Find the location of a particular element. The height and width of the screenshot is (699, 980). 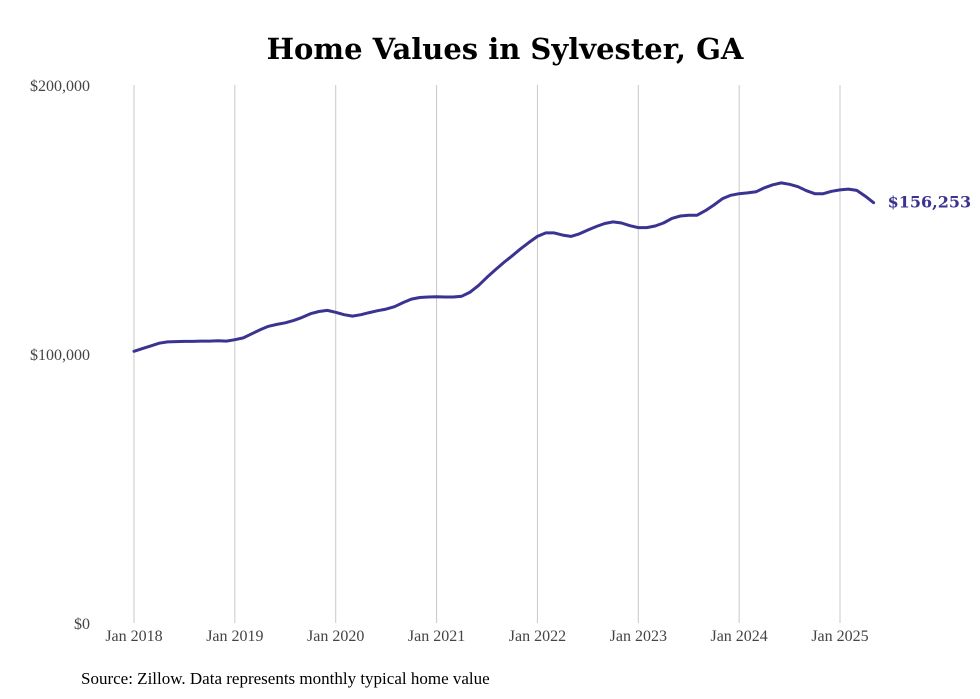

x-tick-label-4: Jan 2022 is located at coordinates (537, 636).